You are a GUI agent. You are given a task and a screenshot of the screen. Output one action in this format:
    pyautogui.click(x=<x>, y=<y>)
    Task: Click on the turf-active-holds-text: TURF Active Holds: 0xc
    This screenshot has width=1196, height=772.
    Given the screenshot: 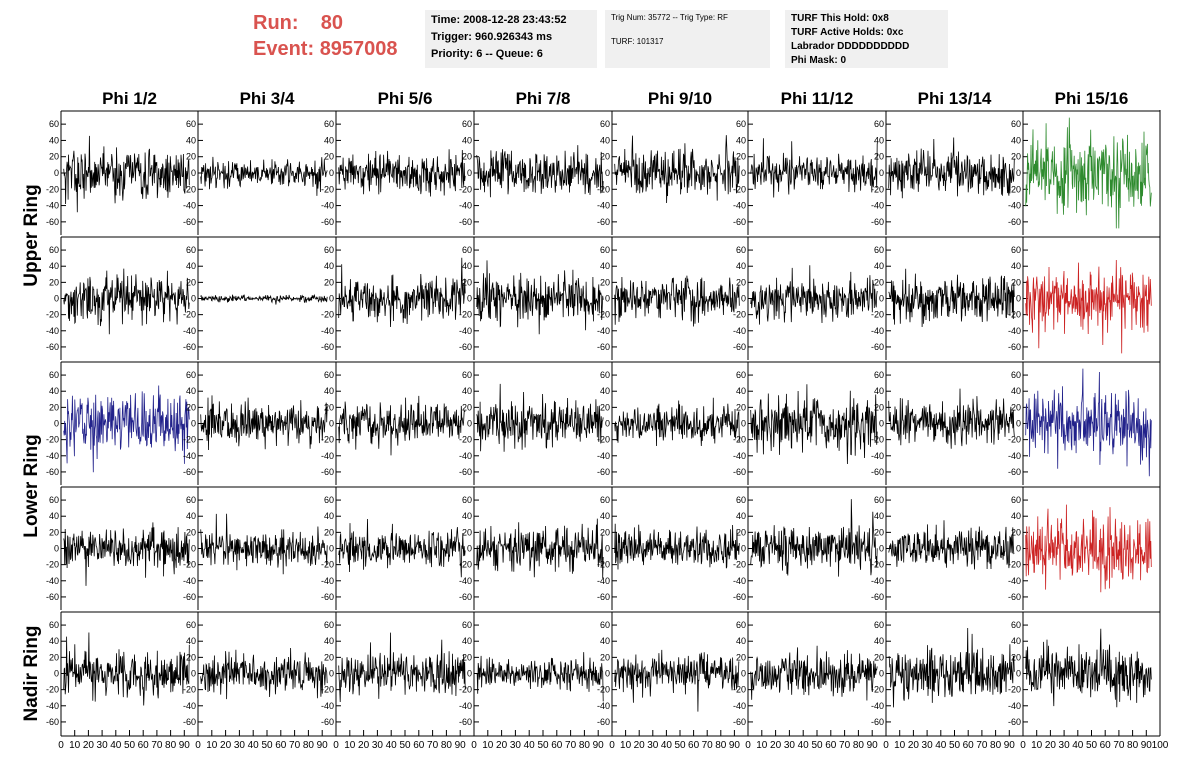 What is the action you would take?
    pyautogui.click(x=847, y=32)
    